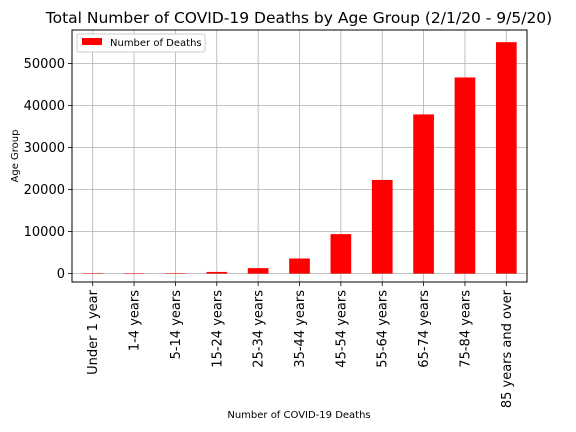 The width and height of the screenshot is (576, 432). I want to click on x-tick-label: 65-74 years, so click(424, 329).